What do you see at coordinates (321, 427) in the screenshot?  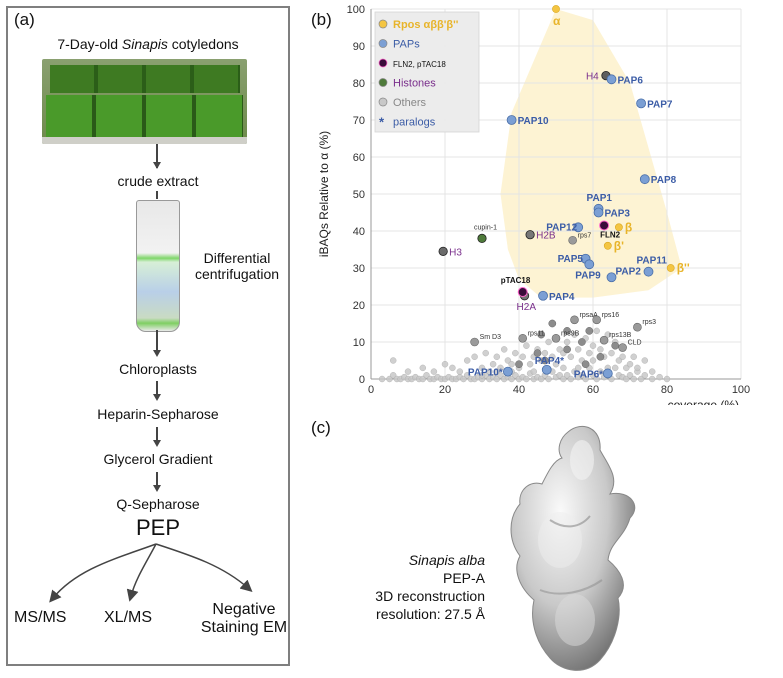 I see `panel-label-c: (c)` at bounding box center [321, 427].